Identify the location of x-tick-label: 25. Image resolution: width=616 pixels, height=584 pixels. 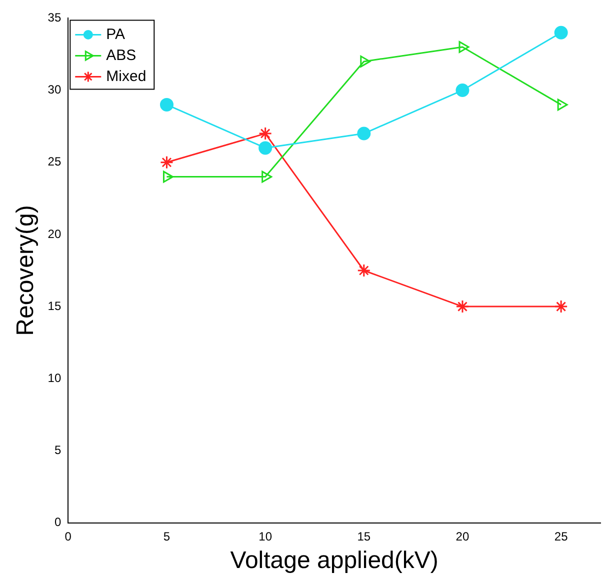
(561, 536).